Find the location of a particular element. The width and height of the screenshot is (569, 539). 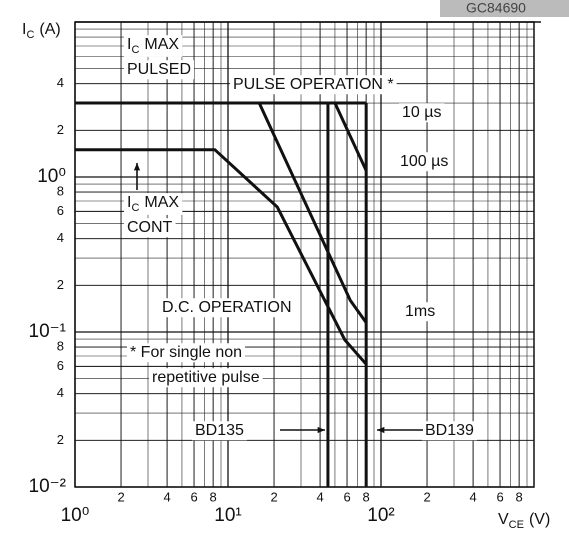

annotation: 10 µs is located at coordinates (421, 112).